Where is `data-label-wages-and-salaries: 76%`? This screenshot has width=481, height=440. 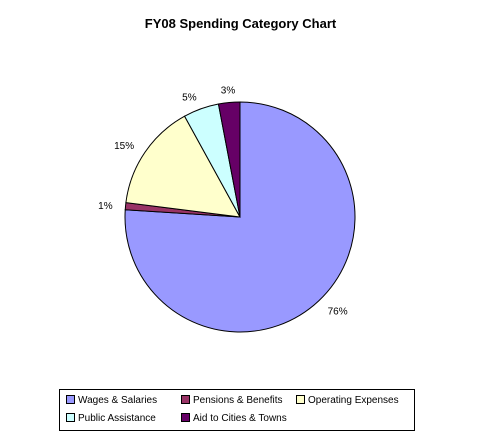
data-label-wages-and-salaries: 76% is located at coordinates (338, 311).